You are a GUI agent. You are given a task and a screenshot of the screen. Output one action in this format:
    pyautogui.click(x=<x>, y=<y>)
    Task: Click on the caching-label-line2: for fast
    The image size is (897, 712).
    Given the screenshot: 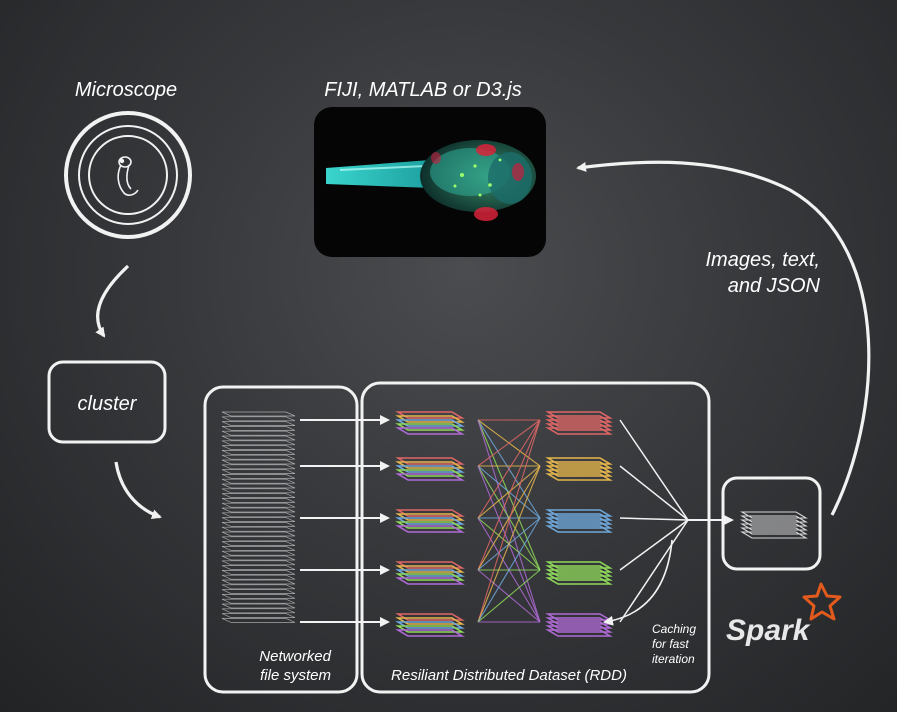 What is the action you would take?
    pyautogui.click(x=670, y=644)
    